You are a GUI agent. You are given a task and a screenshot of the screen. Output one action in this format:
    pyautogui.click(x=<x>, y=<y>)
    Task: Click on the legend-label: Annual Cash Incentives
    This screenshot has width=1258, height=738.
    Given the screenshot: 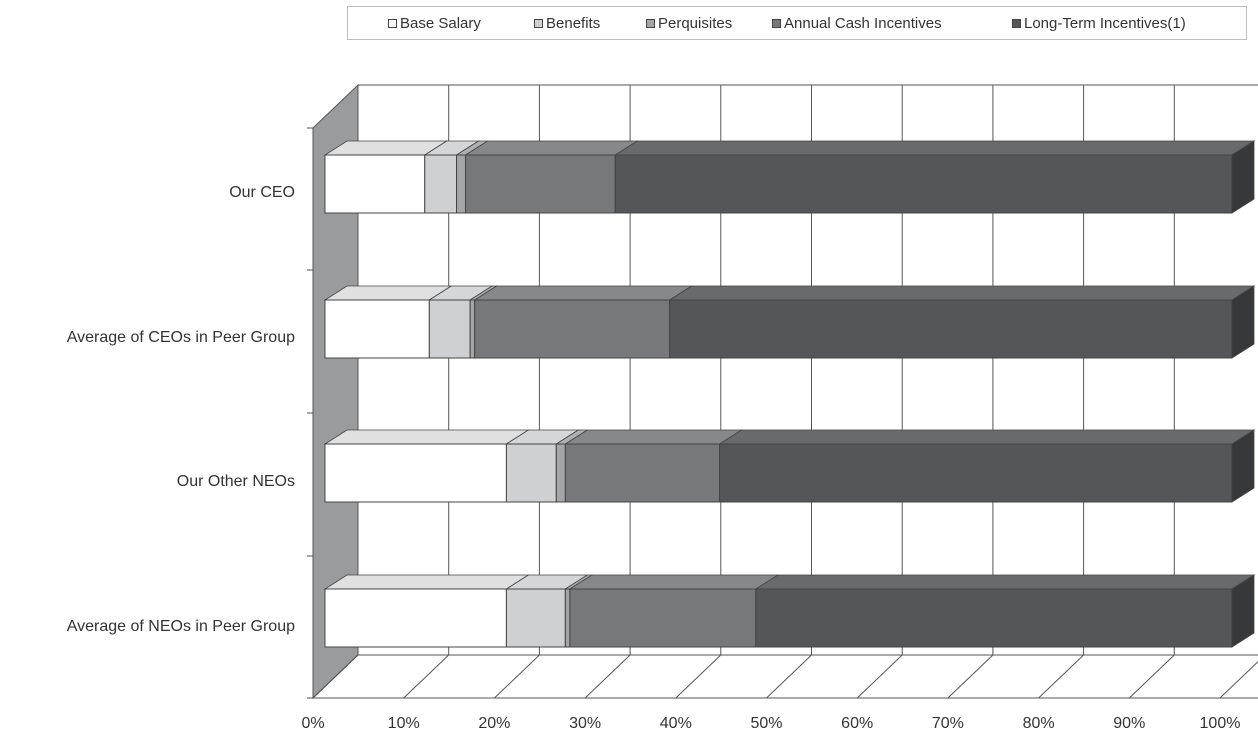 What is the action you would take?
    pyautogui.click(x=863, y=23)
    